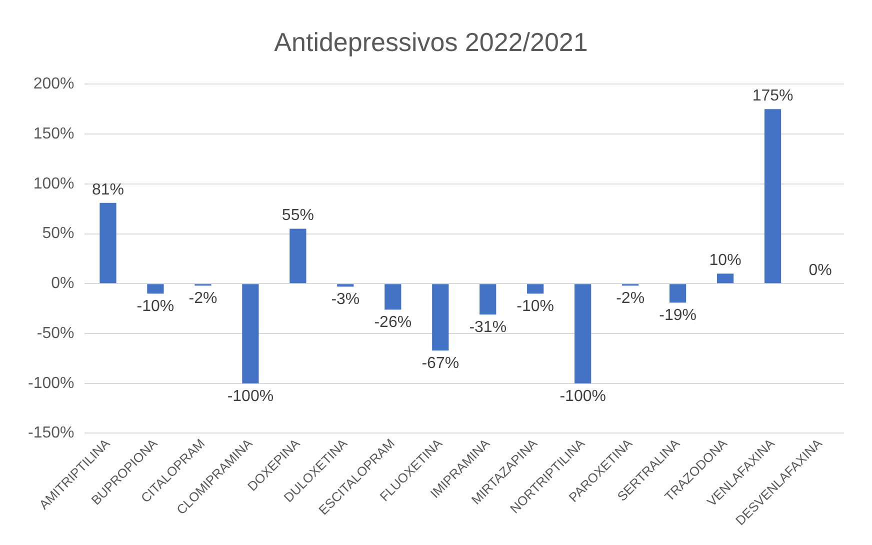 This screenshot has height=545, width=872. What do you see at coordinates (62, 283) in the screenshot?
I see `y-tick-label: 0%` at bounding box center [62, 283].